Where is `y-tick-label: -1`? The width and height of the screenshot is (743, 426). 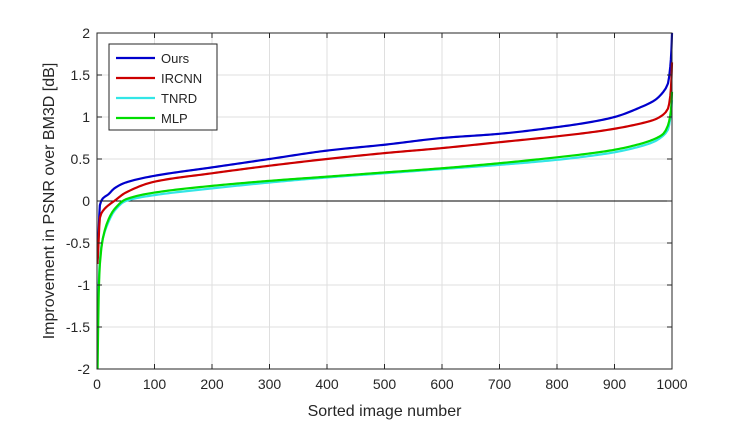
y-tick-label: -1 is located at coordinates (84, 285).